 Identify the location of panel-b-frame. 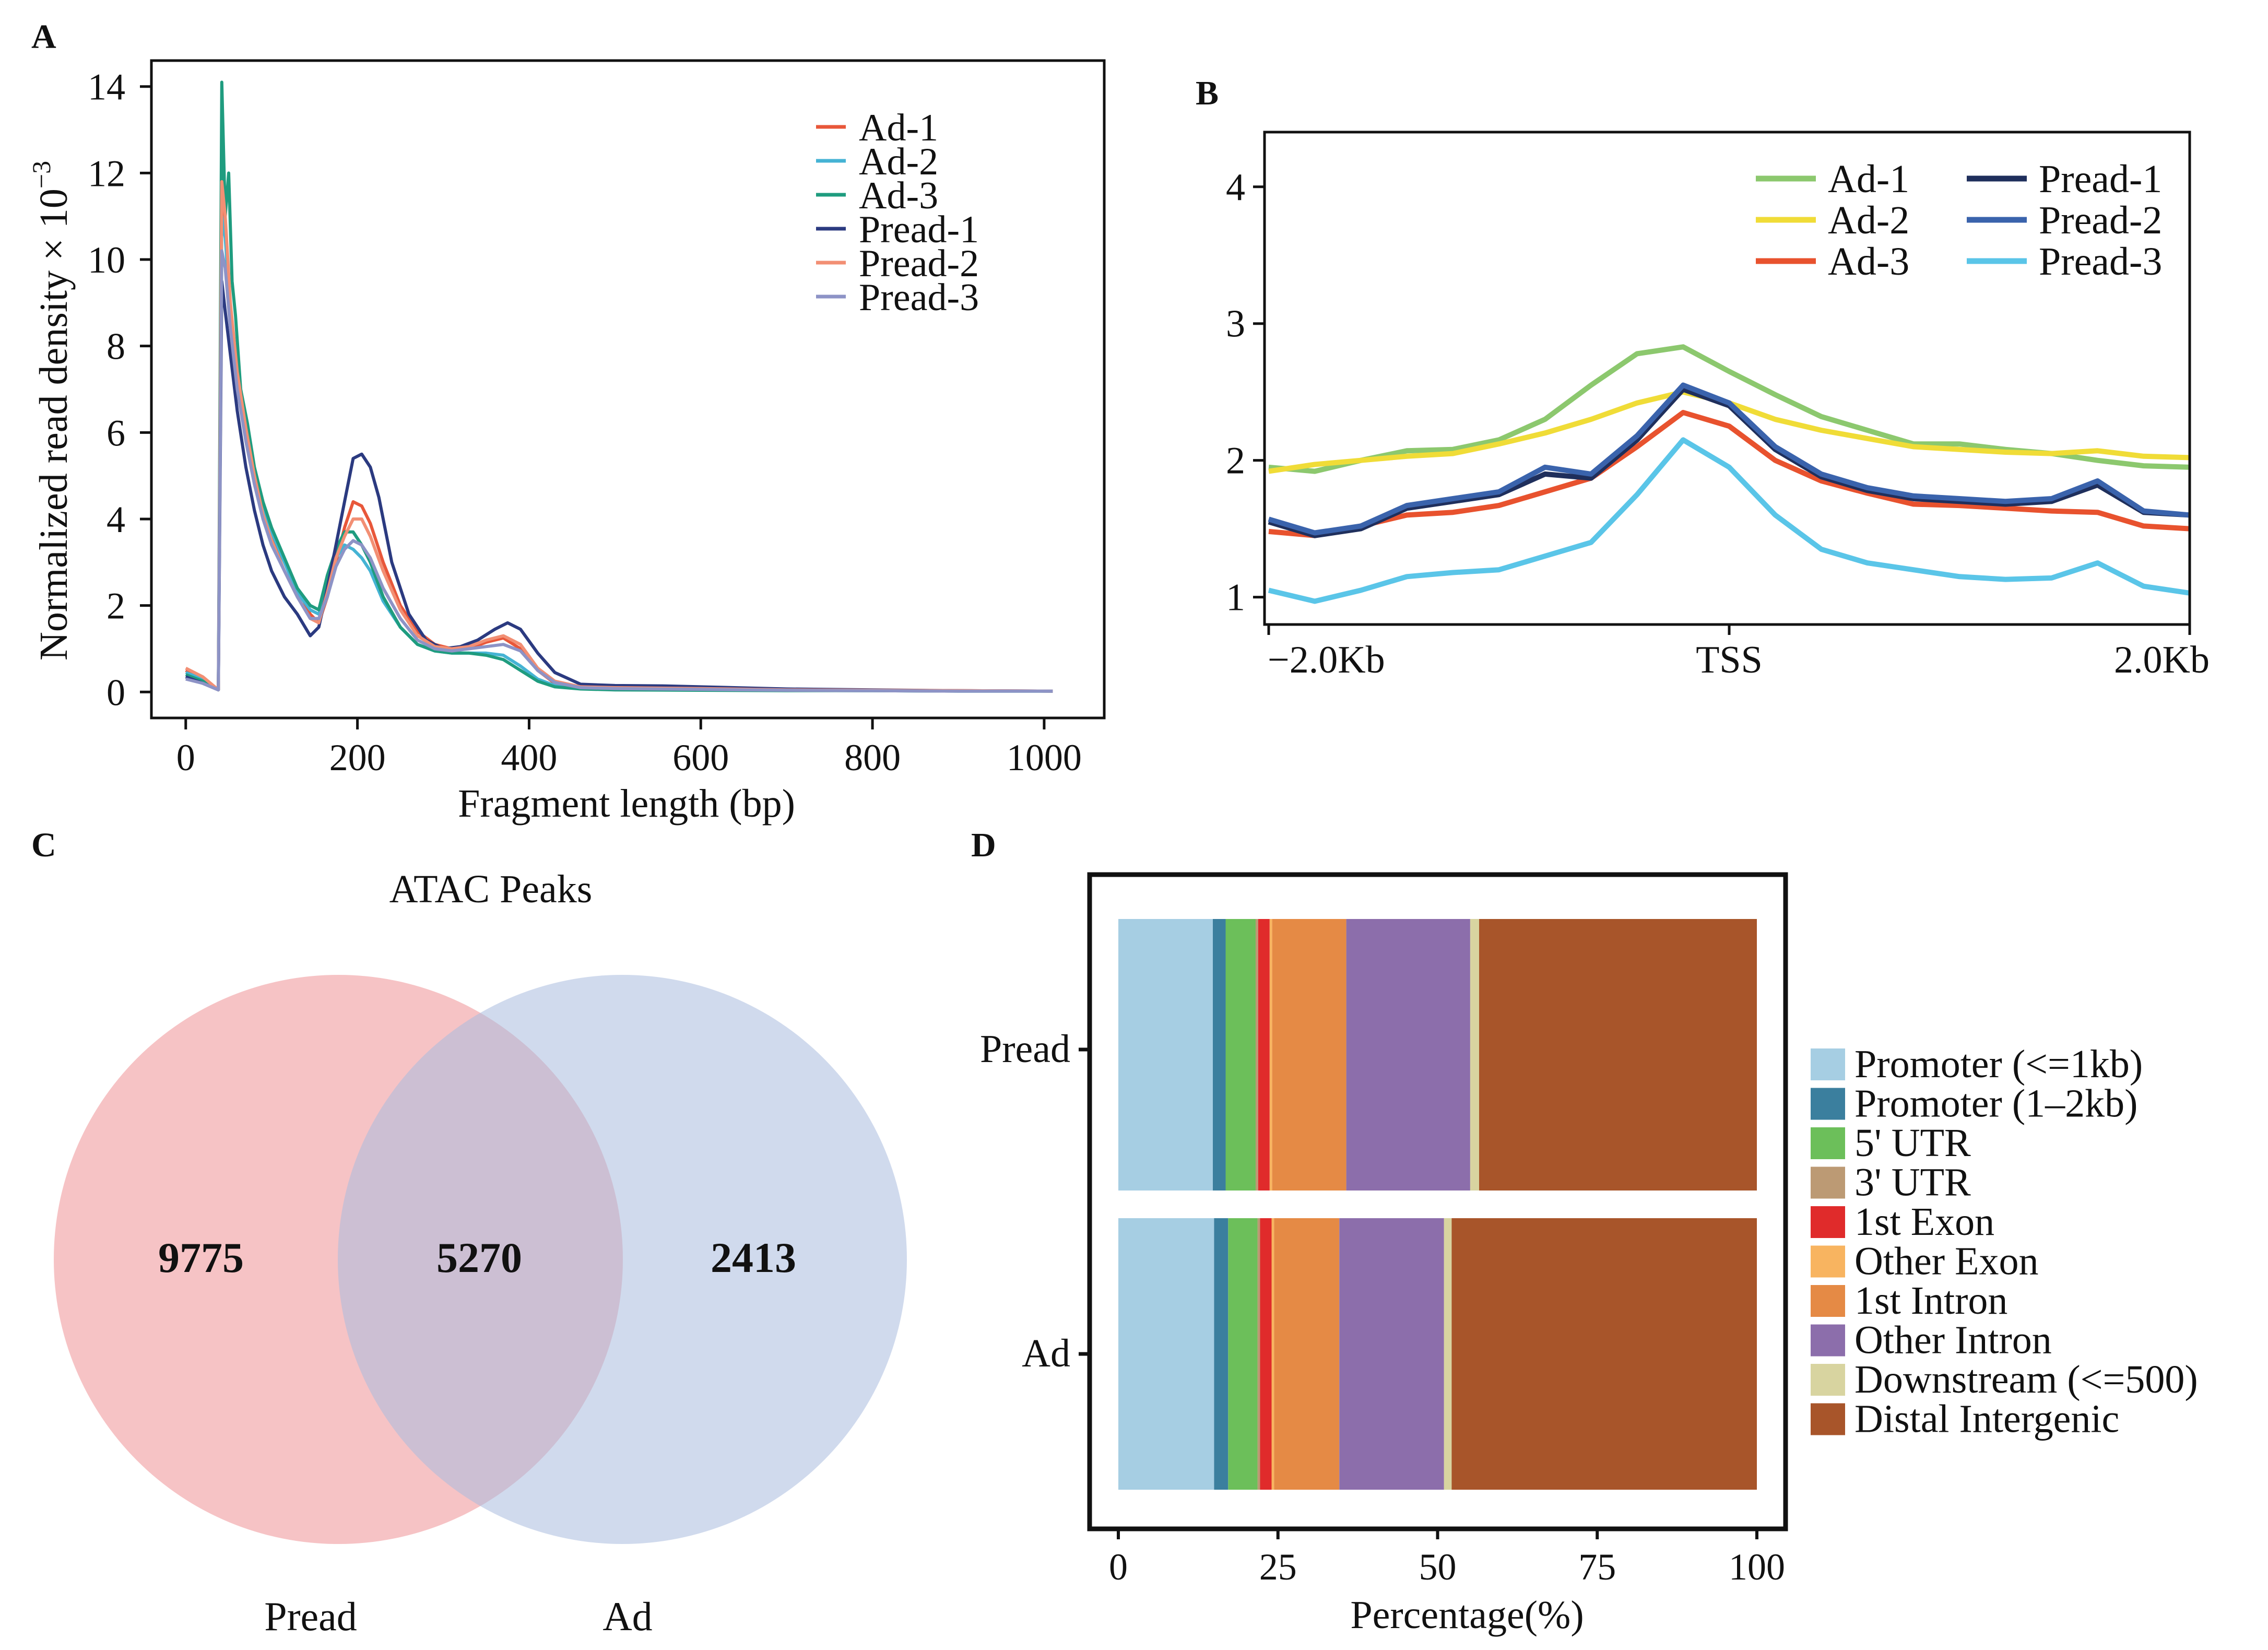
(1727, 378).